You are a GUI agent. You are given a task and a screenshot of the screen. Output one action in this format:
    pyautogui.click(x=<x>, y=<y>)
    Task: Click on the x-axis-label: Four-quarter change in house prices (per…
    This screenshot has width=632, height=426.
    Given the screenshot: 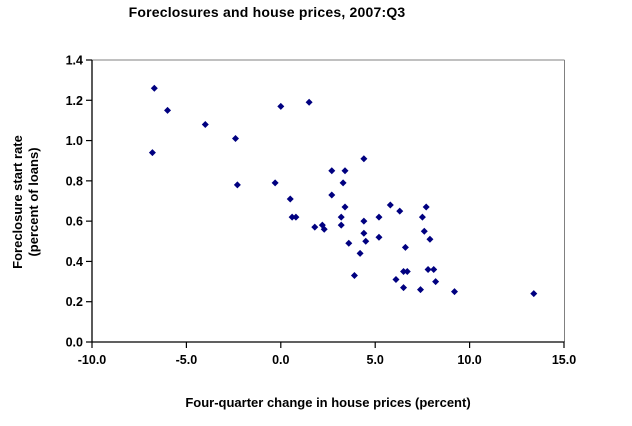 What is the action you would take?
    pyautogui.click(x=328, y=402)
    